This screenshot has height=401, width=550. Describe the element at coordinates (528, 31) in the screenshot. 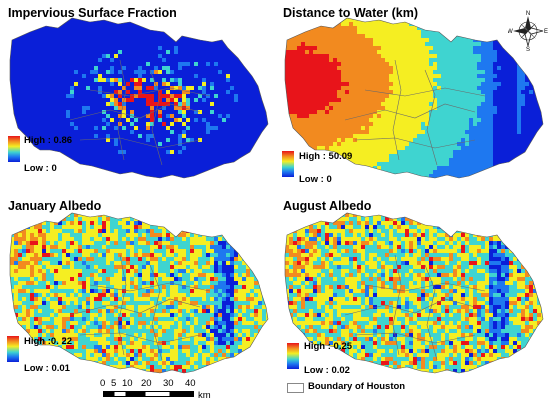

I see `compass-rose-icon: N S E W` at that location.